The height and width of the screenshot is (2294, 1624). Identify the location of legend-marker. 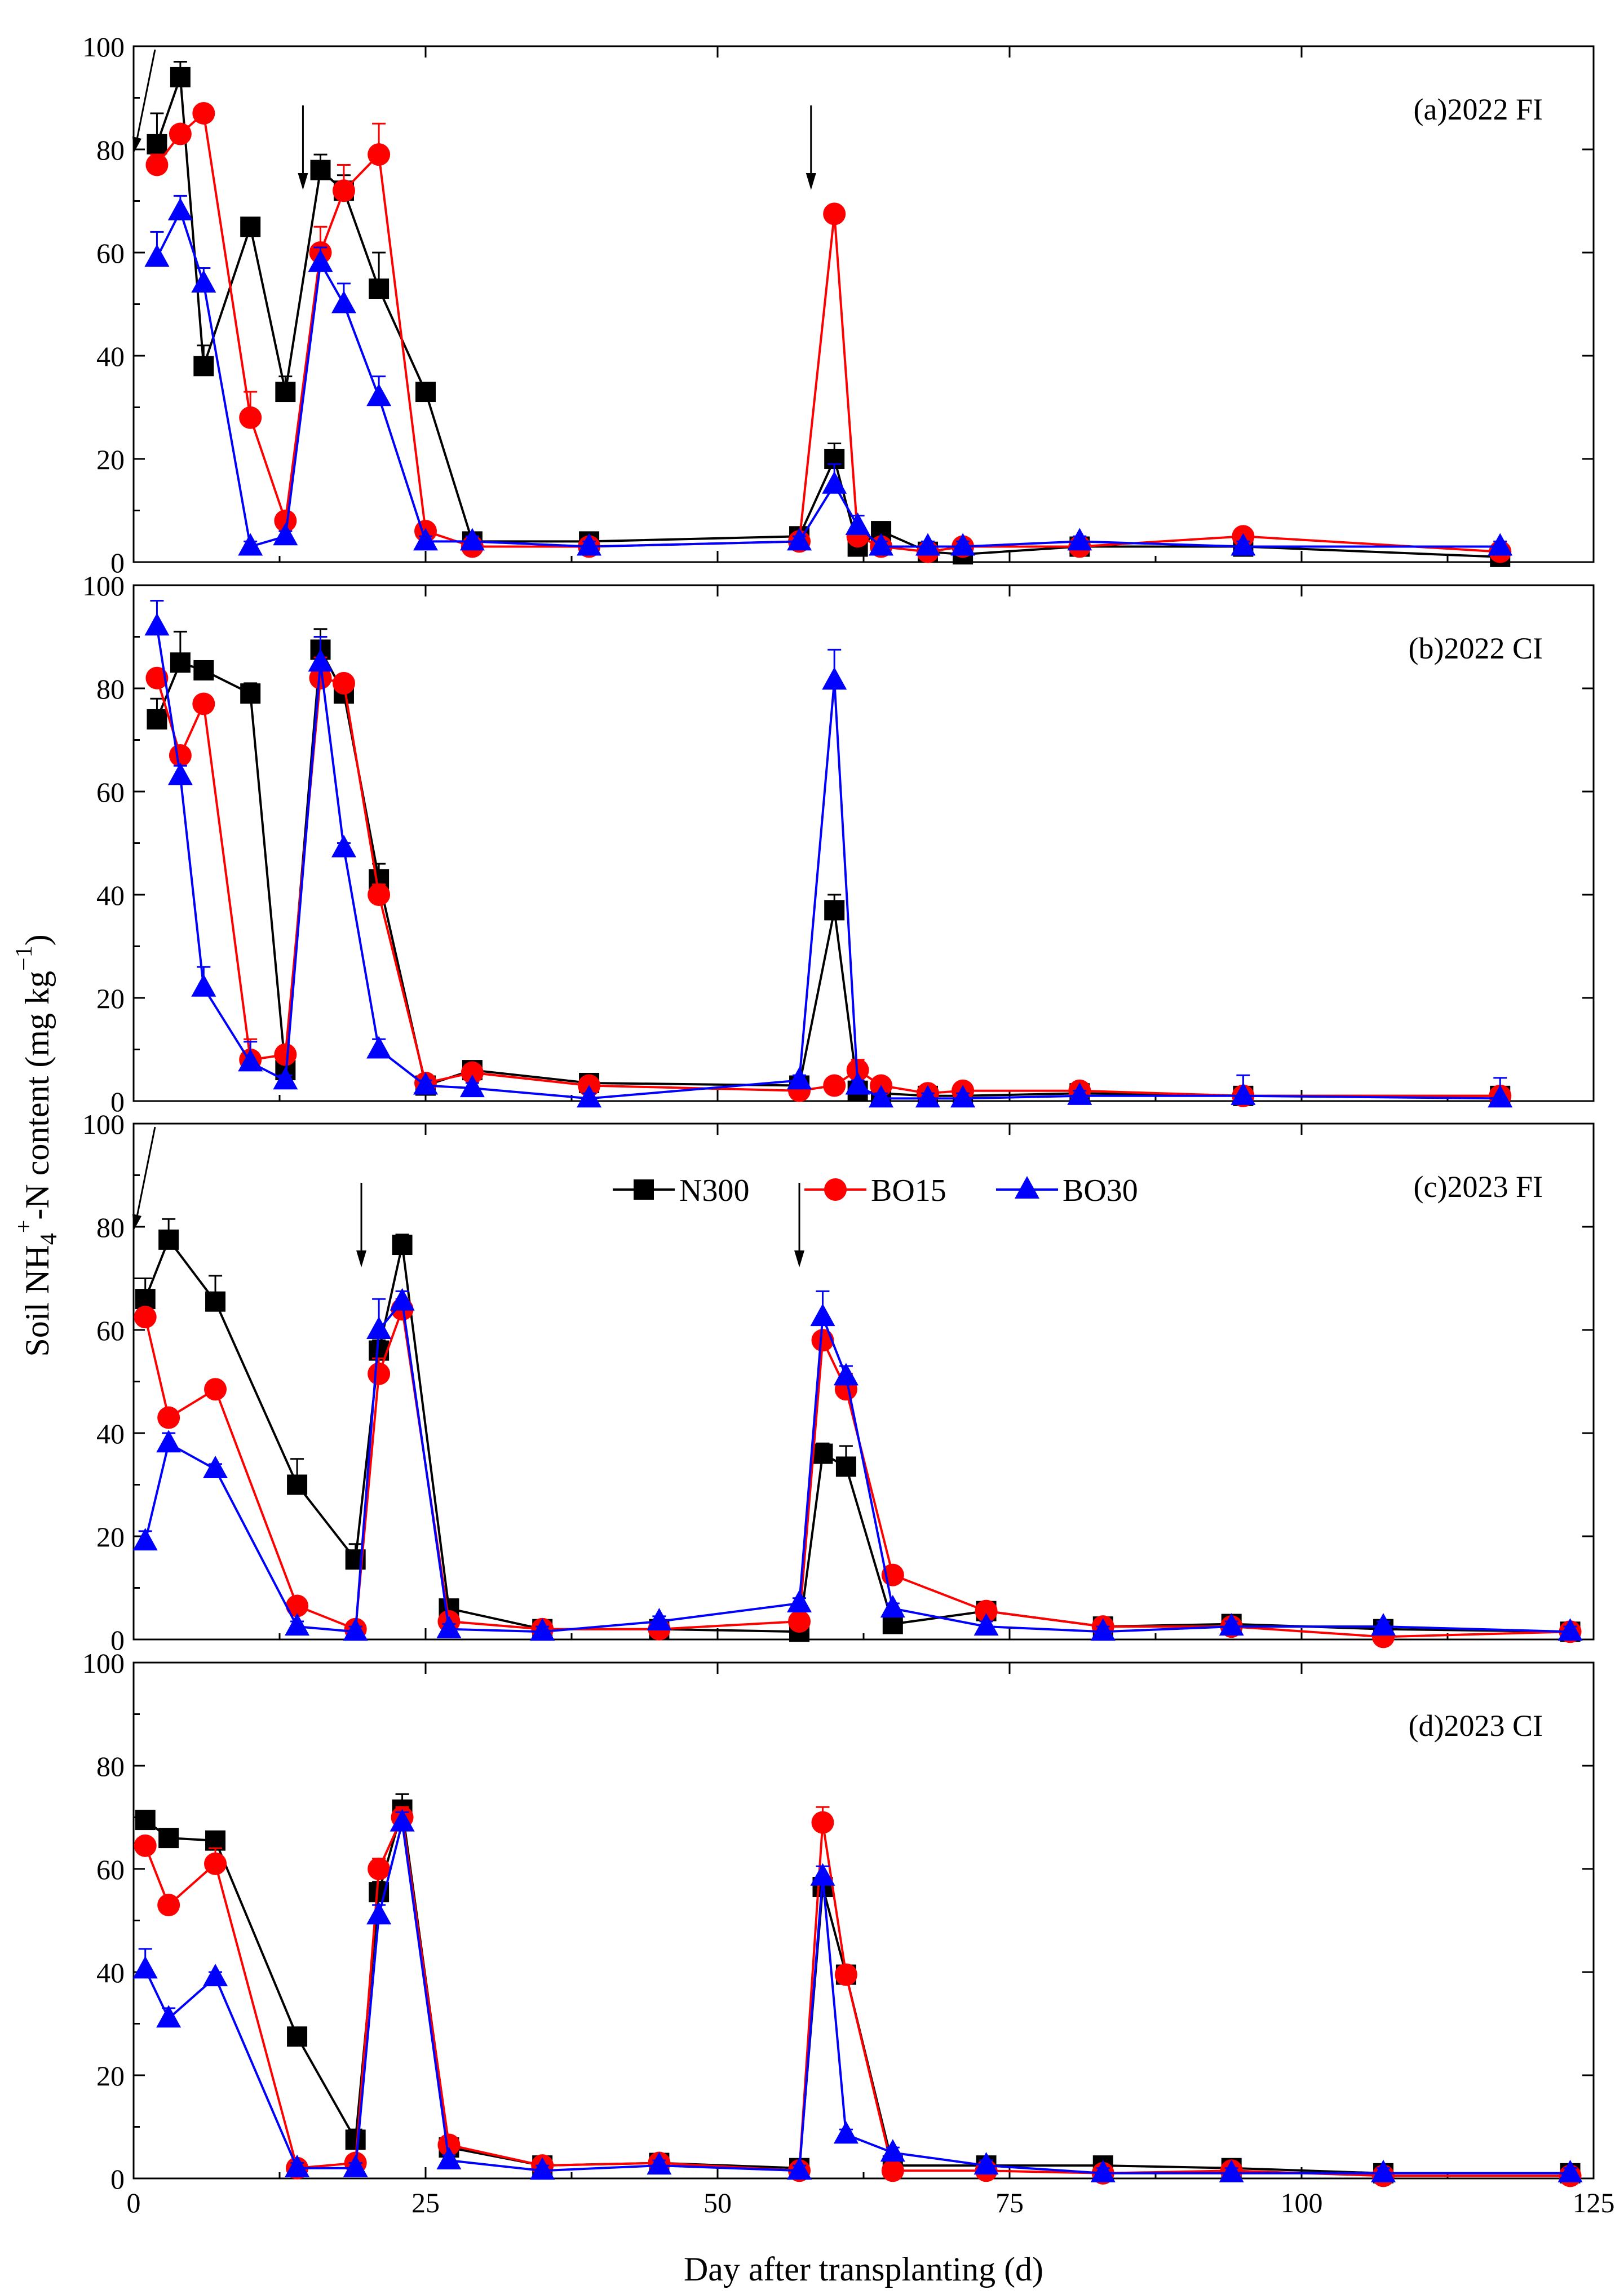
(644, 1189).